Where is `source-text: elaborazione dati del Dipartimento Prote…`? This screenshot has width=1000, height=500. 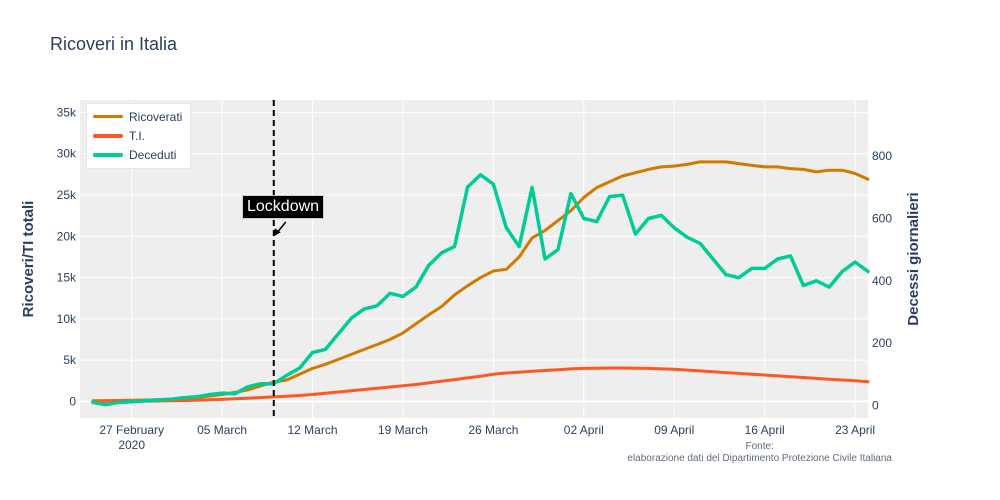 source-text: elaborazione dati del Dipartimento Prote… is located at coordinates (759, 458).